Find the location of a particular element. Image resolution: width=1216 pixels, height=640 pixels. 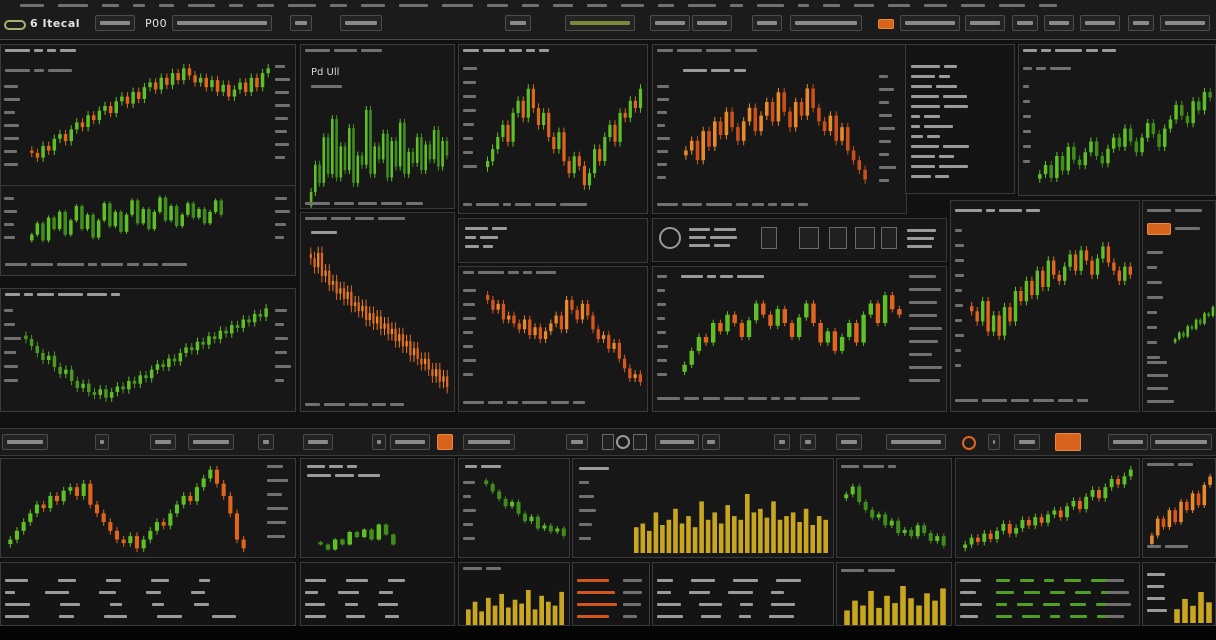

quote-list-row is located at coordinates (940, 121).